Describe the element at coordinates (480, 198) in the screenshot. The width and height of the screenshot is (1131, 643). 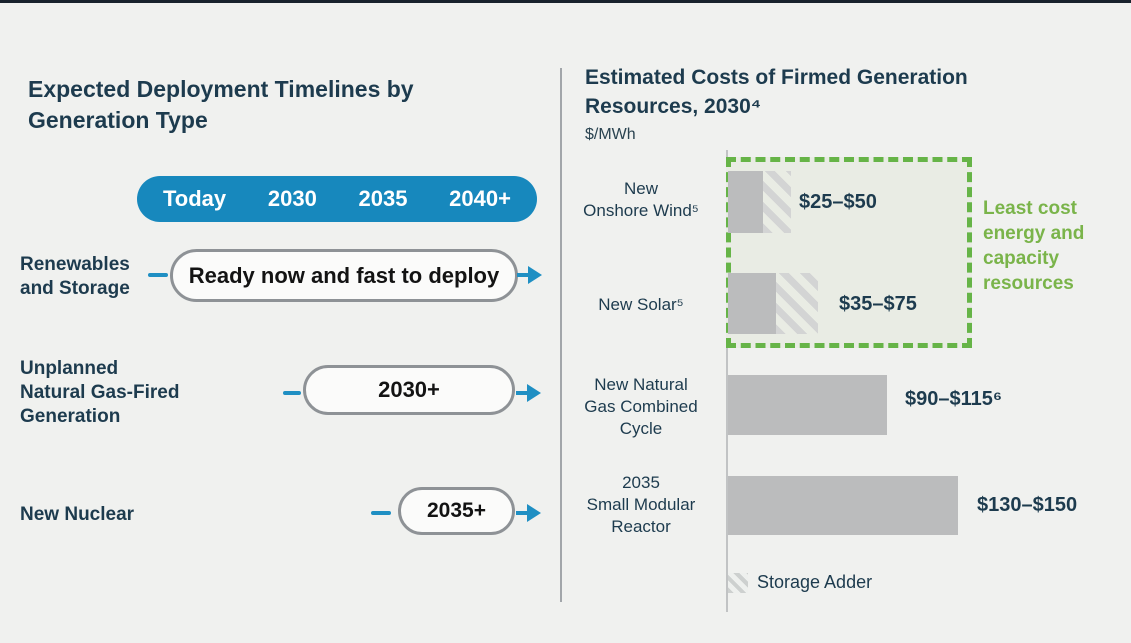
I see `timeline-label-2040: 2040+` at that location.